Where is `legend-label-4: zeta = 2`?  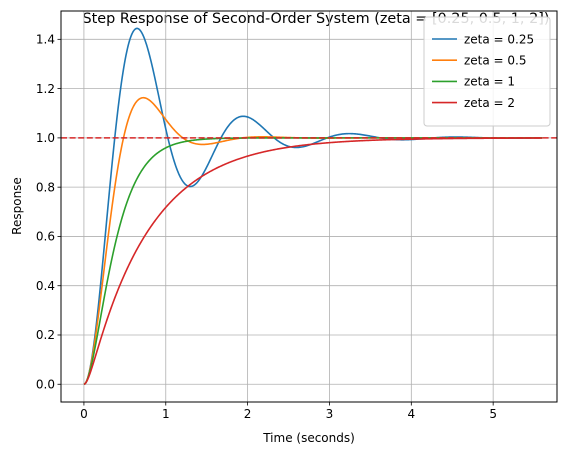
legend-label-4: zeta = 2 is located at coordinates (489, 103).